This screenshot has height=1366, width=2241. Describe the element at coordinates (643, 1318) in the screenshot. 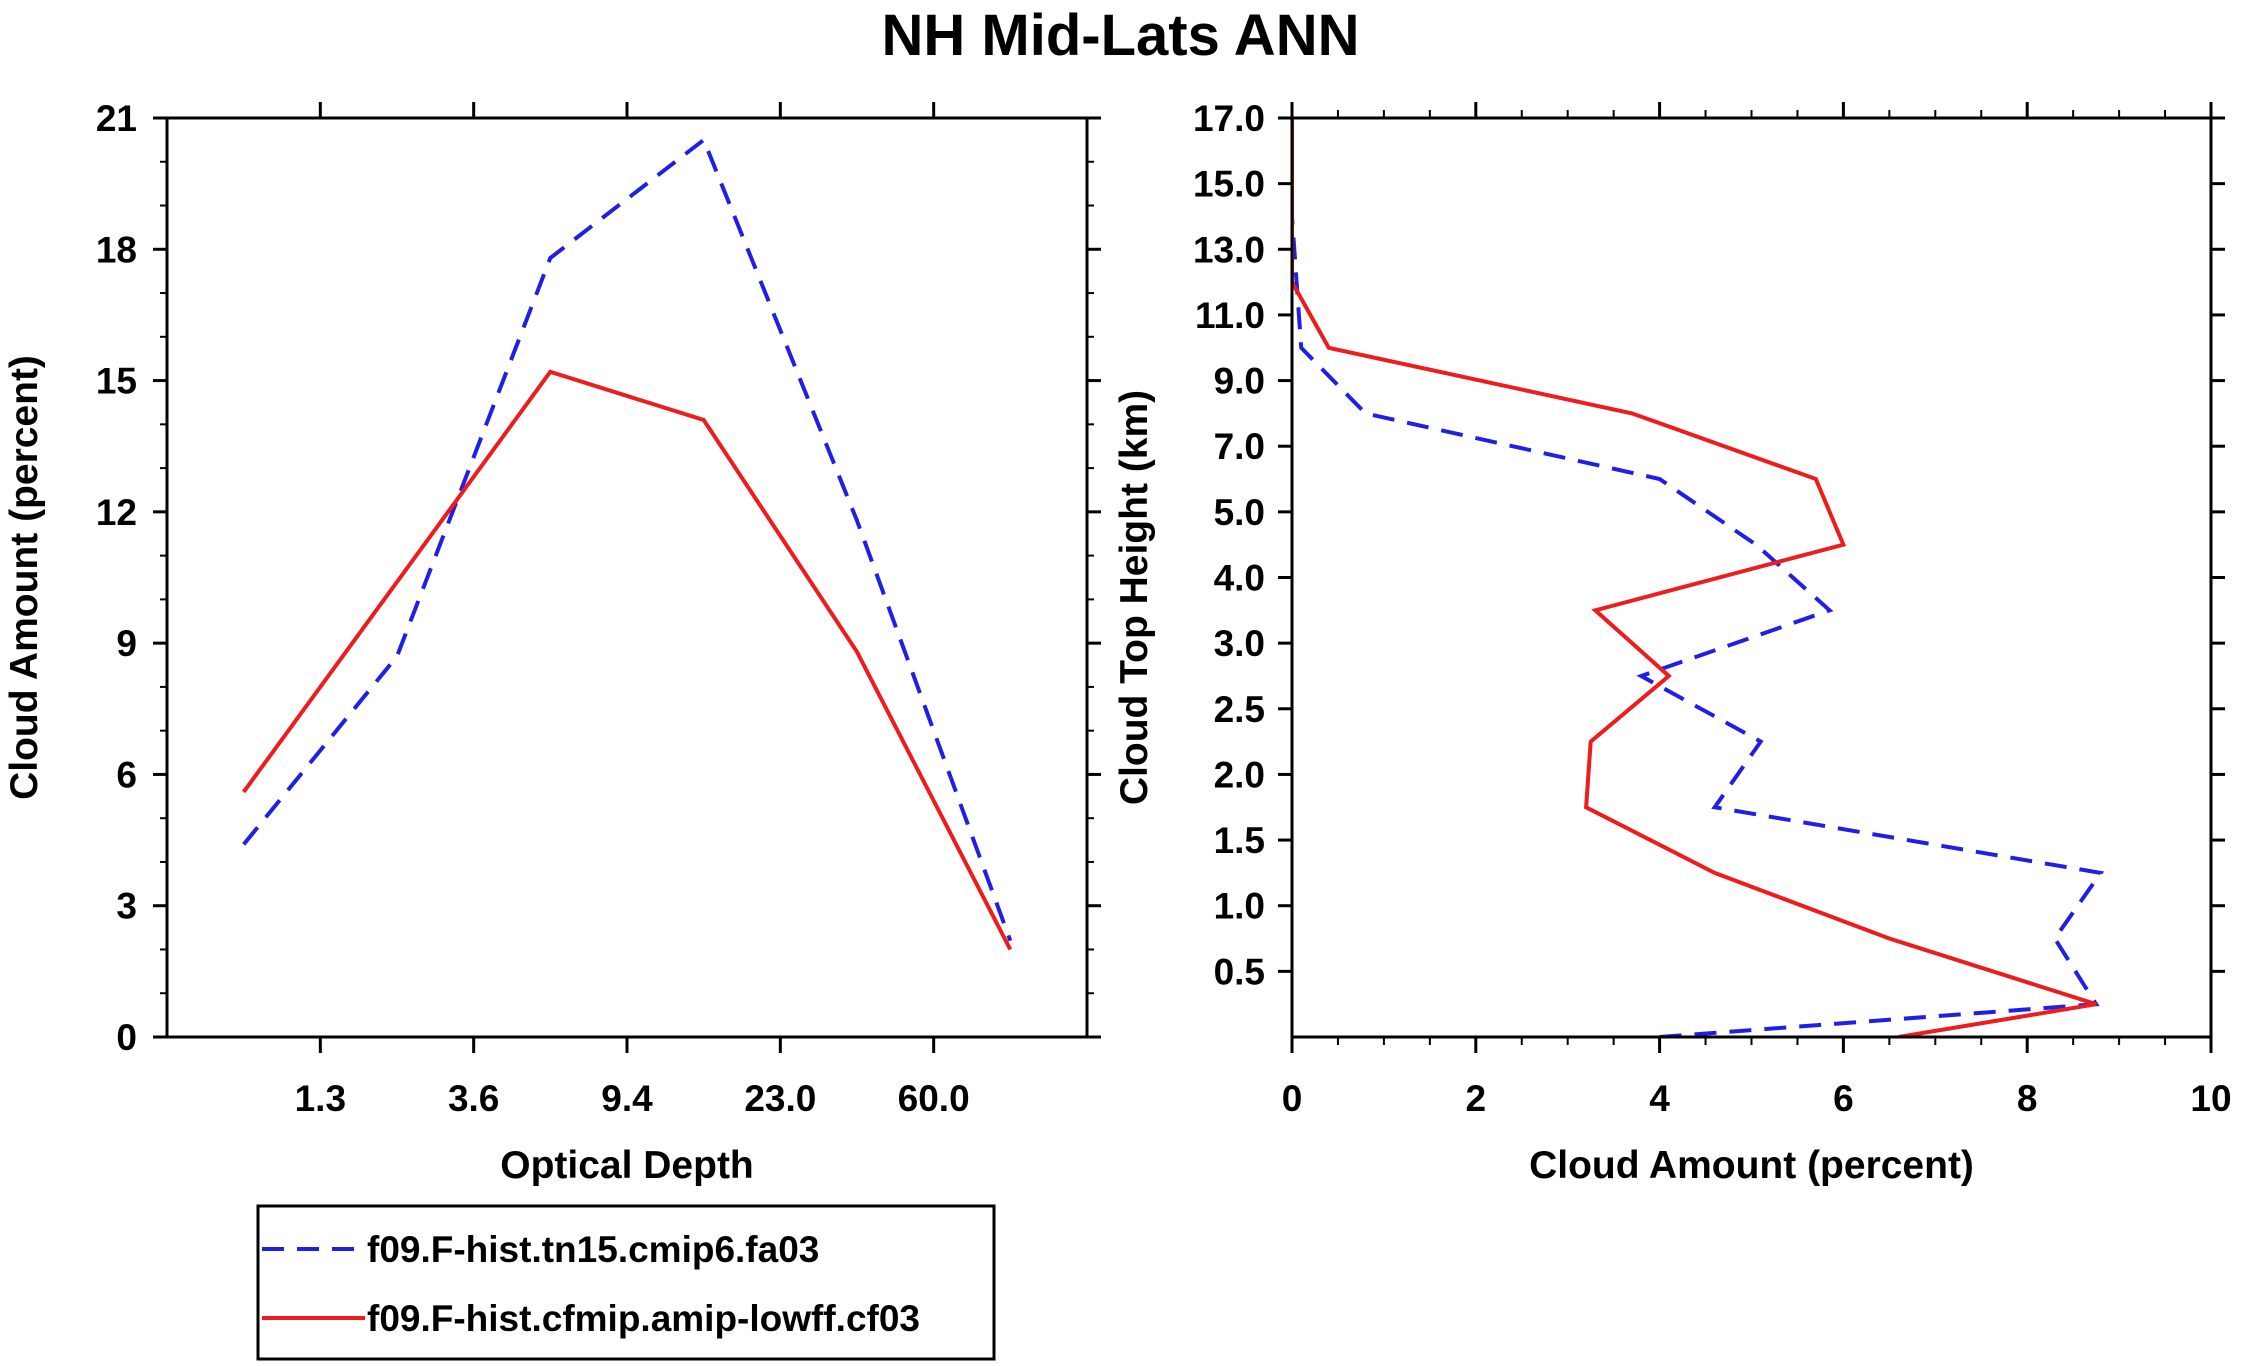

I see `legend-label-series-b: f09.F-hist.cfmip.amip-lowff.cf03` at that location.